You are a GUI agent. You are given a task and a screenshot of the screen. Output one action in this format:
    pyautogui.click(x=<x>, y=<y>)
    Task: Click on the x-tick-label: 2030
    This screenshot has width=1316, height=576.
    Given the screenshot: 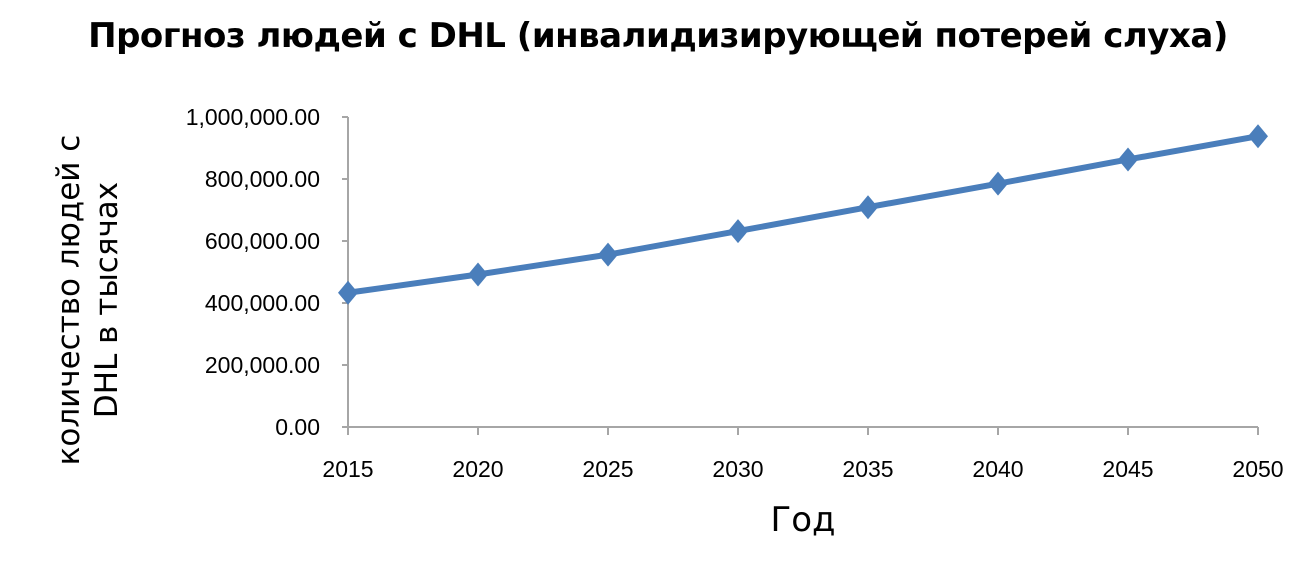 What is the action you would take?
    pyautogui.click(x=737, y=469)
    